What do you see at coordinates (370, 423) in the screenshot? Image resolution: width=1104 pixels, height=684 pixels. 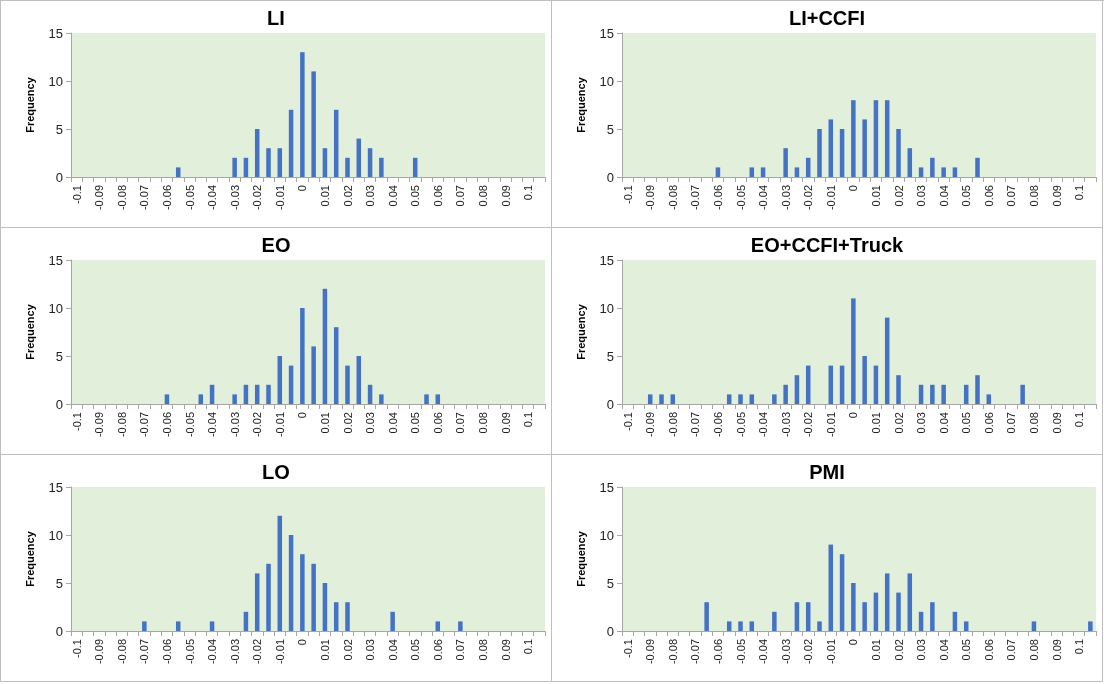 I see `x-tick-label: 0.03` at bounding box center [370, 423].